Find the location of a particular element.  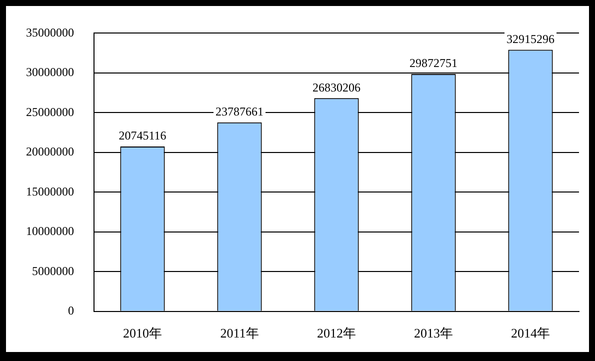

data-label: 32915296 is located at coordinates (530, 39).